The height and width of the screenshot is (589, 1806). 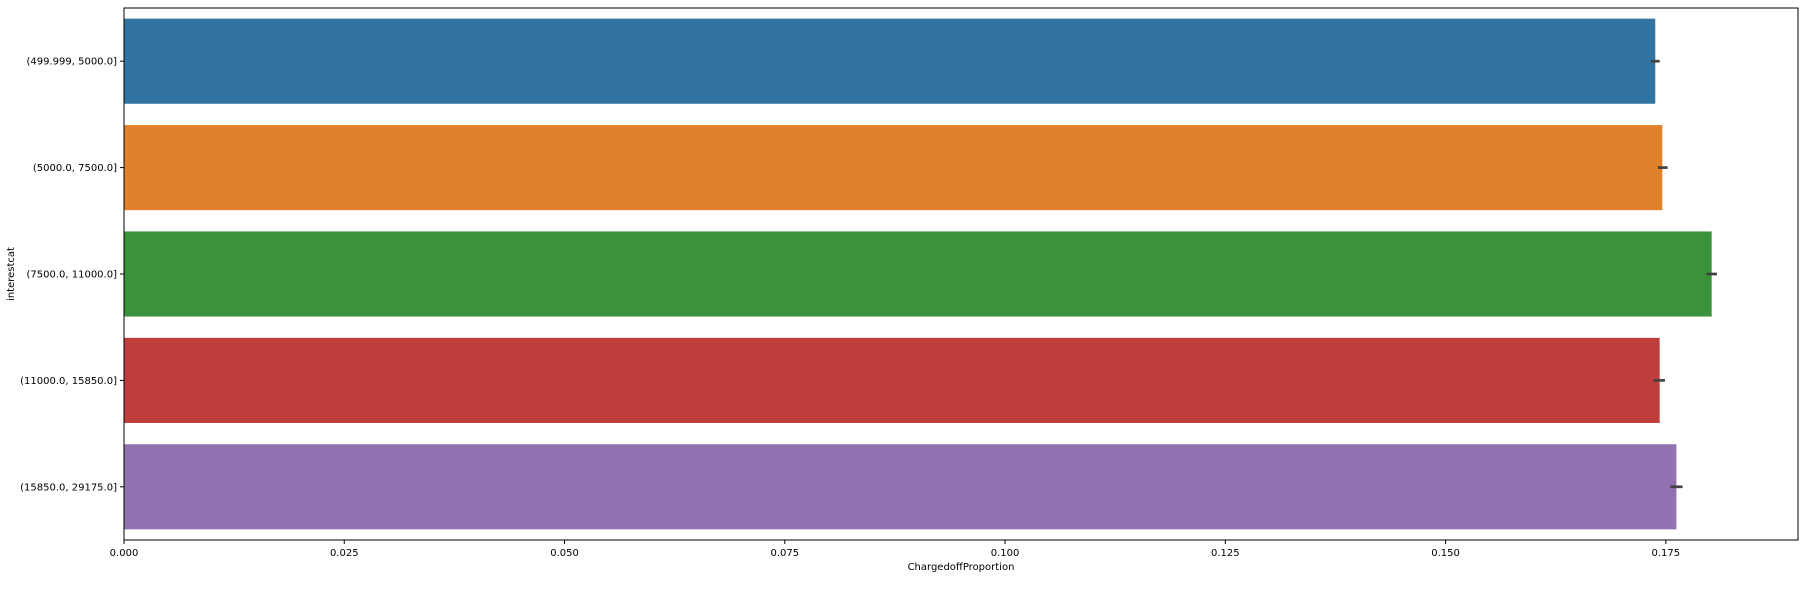 I want to click on y-tick-label-4: (15850.0, 29175.0], so click(x=68, y=487).